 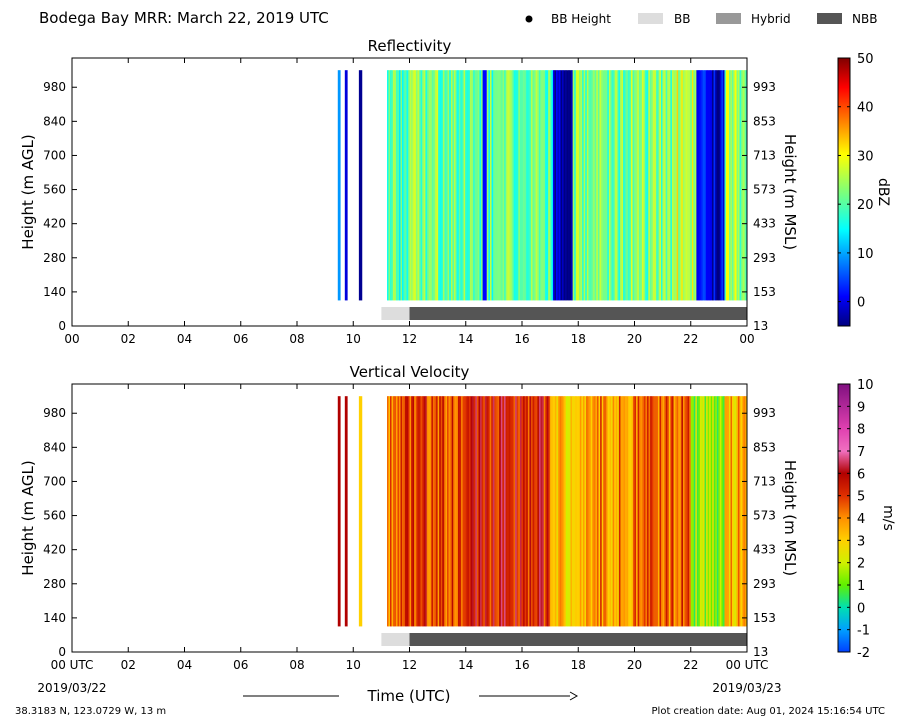 What do you see at coordinates (72, 665) in the screenshot?
I see `velocity-x-tick-label: 00 UTC` at bounding box center [72, 665].